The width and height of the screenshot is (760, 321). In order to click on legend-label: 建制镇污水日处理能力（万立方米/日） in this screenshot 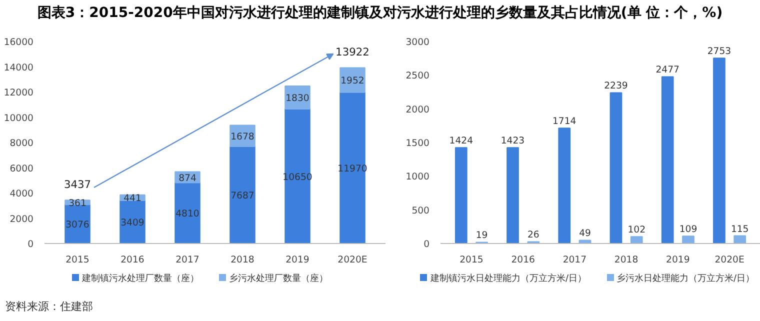, I will do `click(507, 279)`.